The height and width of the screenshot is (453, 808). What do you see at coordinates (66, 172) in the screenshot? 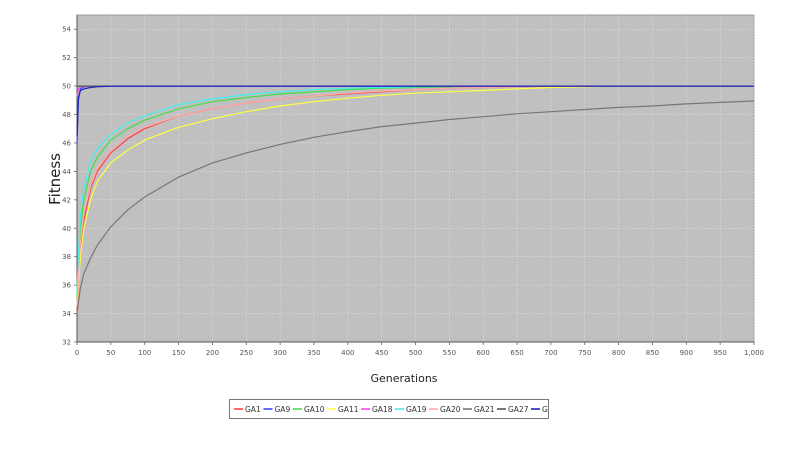
I see `y-tick-label: 44` at bounding box center [66, 172].